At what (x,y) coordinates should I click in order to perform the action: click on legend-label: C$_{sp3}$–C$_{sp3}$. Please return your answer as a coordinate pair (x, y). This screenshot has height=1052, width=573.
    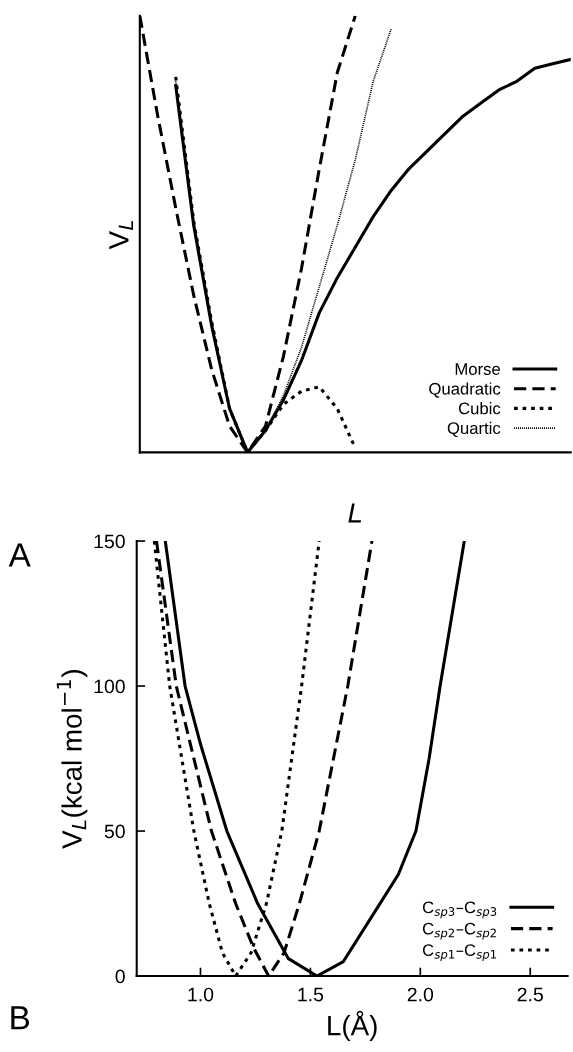
    Looking at the image, I should click on (459, 910).